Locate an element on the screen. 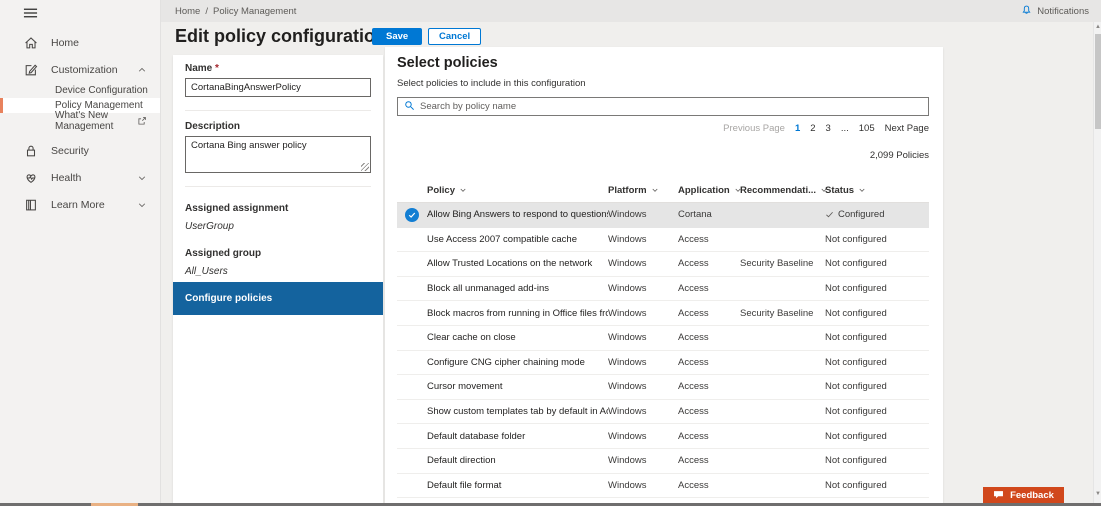 This screenshot has width=1101, height=506. previous-page-button: Previous Page is located at coordinates (754, 128).